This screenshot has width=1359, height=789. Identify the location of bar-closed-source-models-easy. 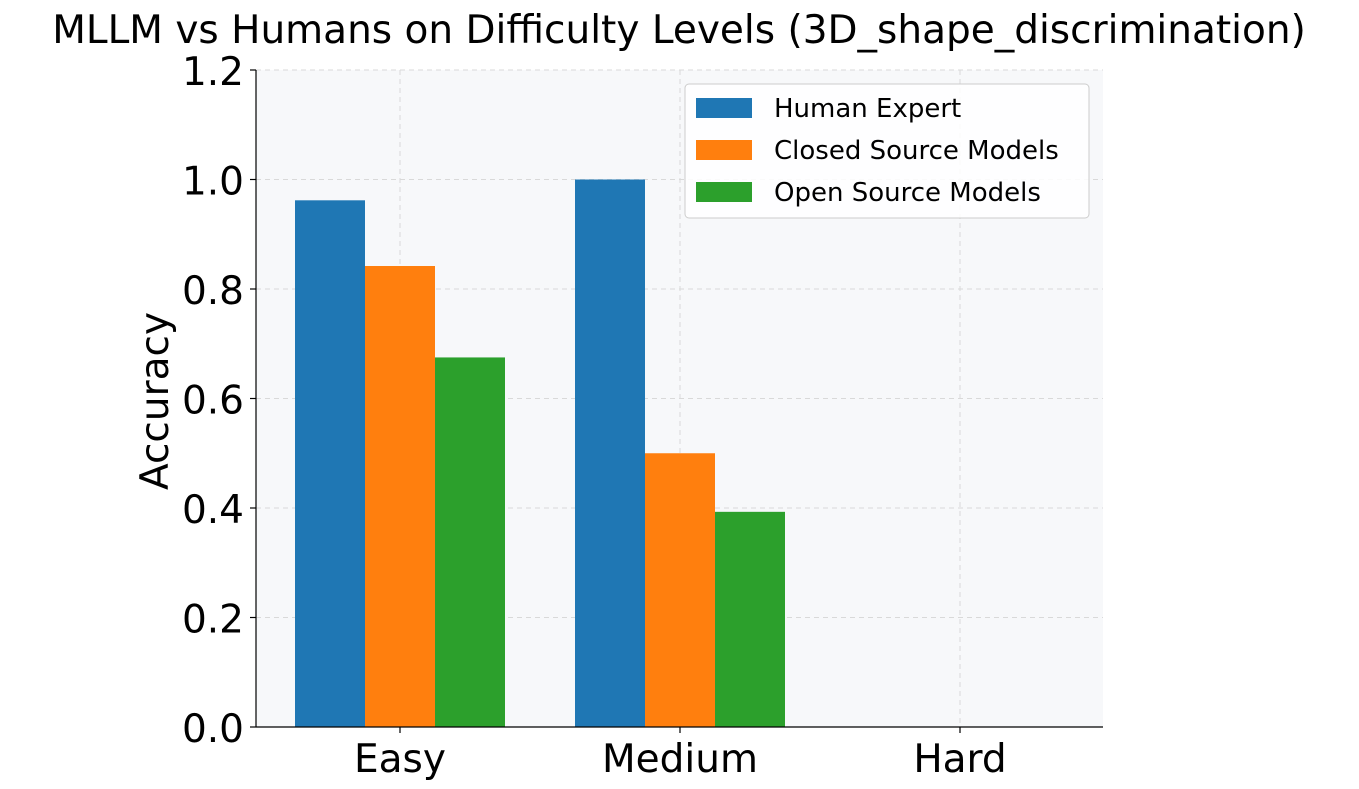
(400, 496).